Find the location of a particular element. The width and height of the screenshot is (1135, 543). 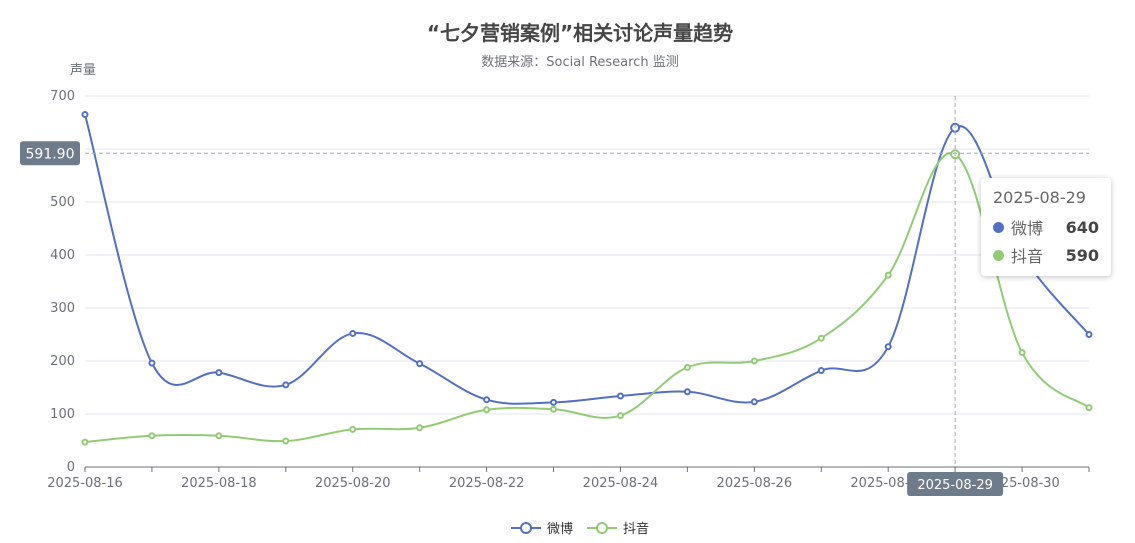

y-tick-label: 200 is located at coordinates (62, 361).